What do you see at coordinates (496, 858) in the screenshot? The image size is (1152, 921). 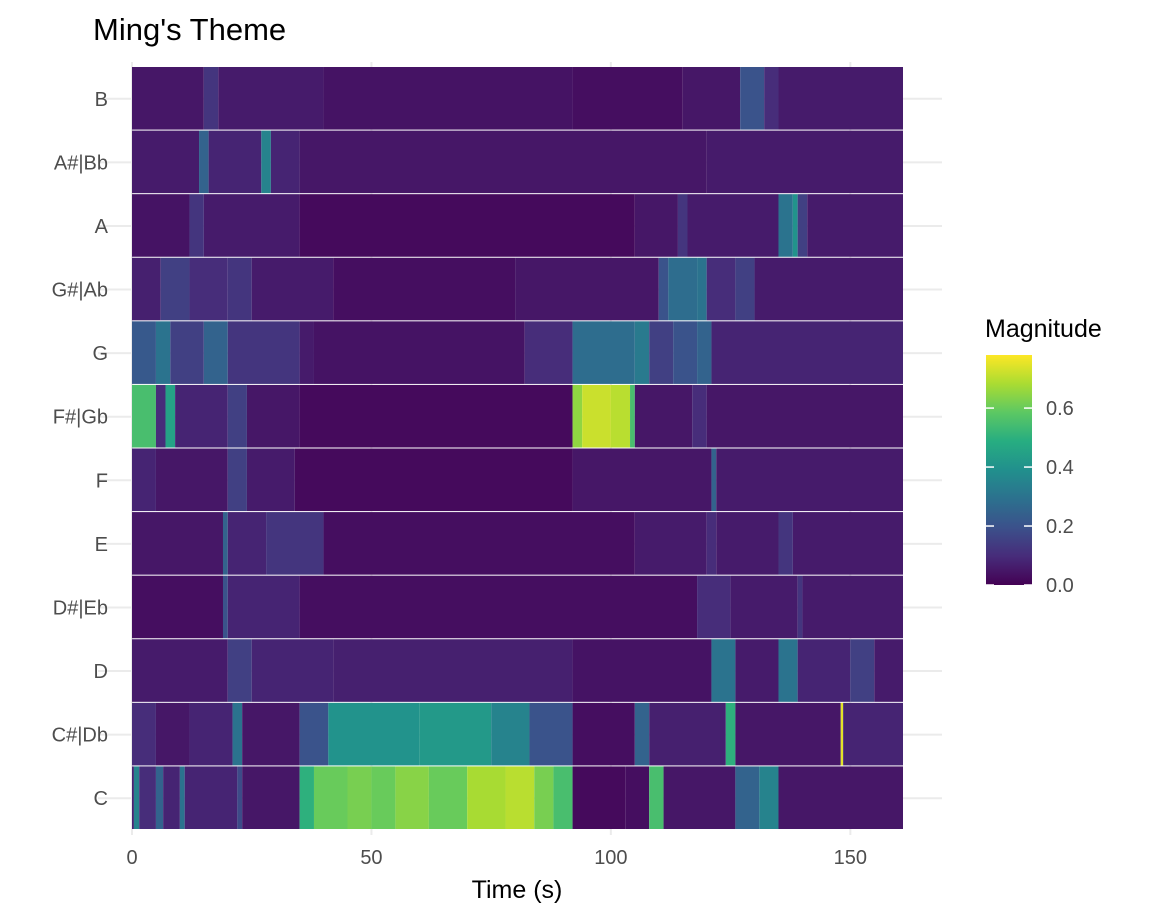 I see `x-axis-tick-labels: 0 50 100 150` at bounding box center [496, 858].